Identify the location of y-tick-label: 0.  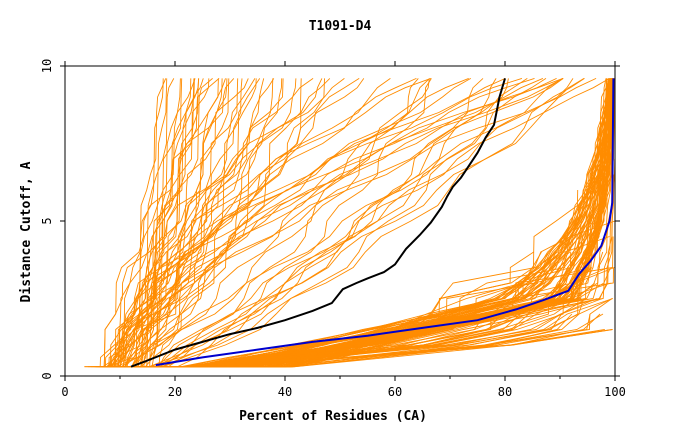
(47, 375).